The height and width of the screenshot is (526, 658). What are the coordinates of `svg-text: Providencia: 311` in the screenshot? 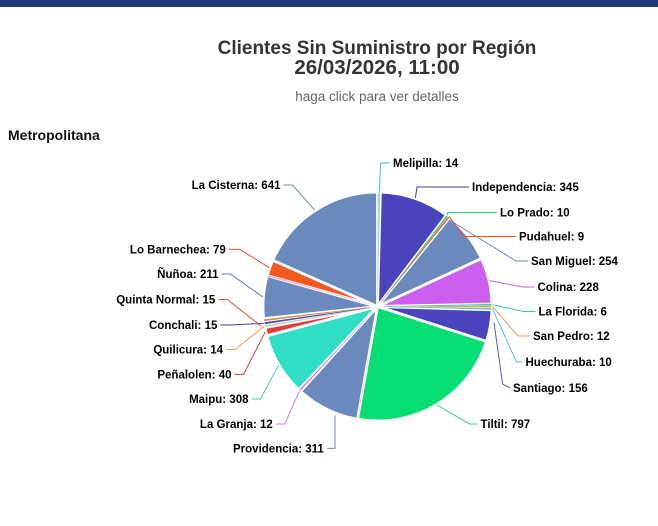 It's located at (278, 450).